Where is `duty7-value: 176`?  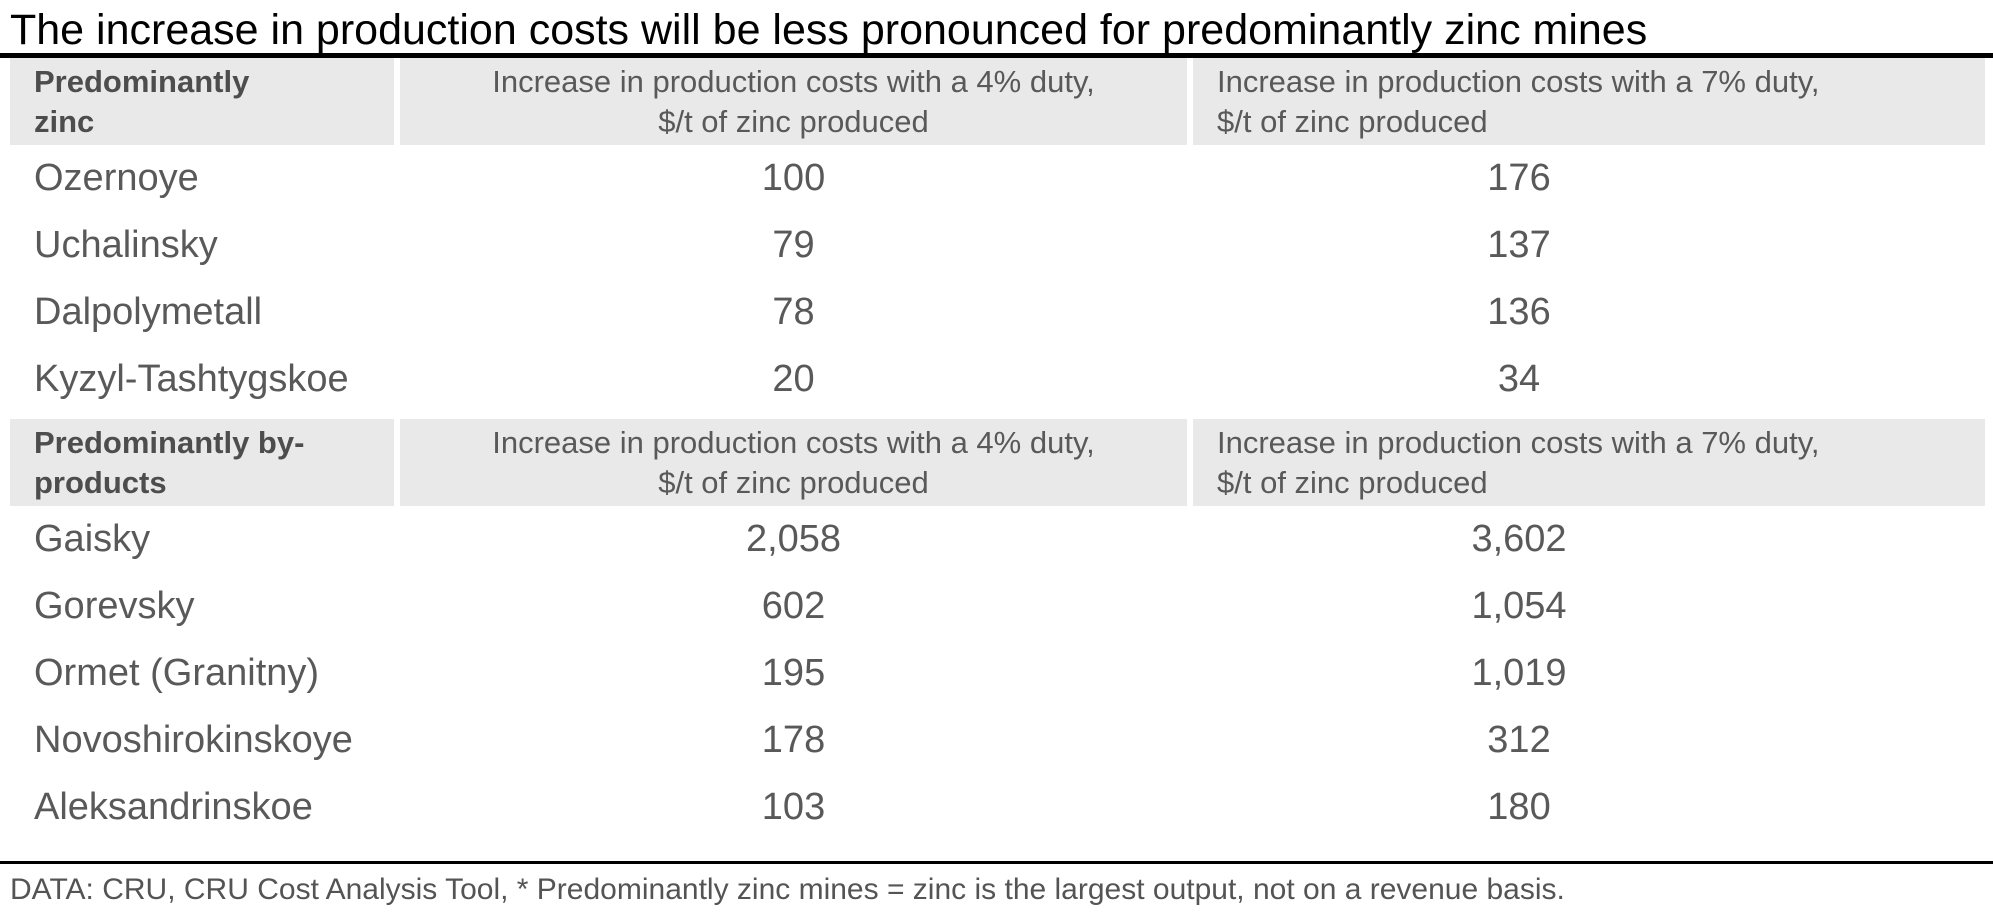
duty7-value: 176 is located at coordinates (1519, 178).